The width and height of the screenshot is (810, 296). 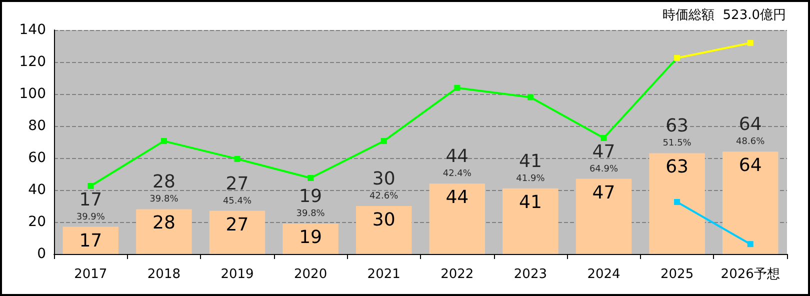 What do you see at coordinates (604, 151) in the screenshot?
I see `text: 47` at bounding box center [604, 151].